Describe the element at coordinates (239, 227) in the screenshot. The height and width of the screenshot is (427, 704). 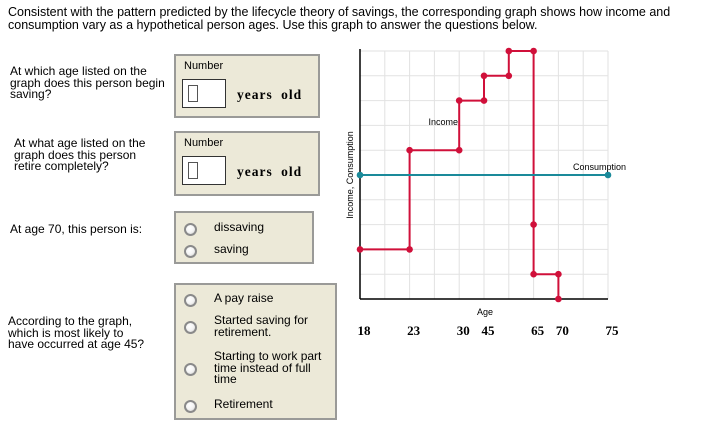
I see `option-label: dissaving` at that location.